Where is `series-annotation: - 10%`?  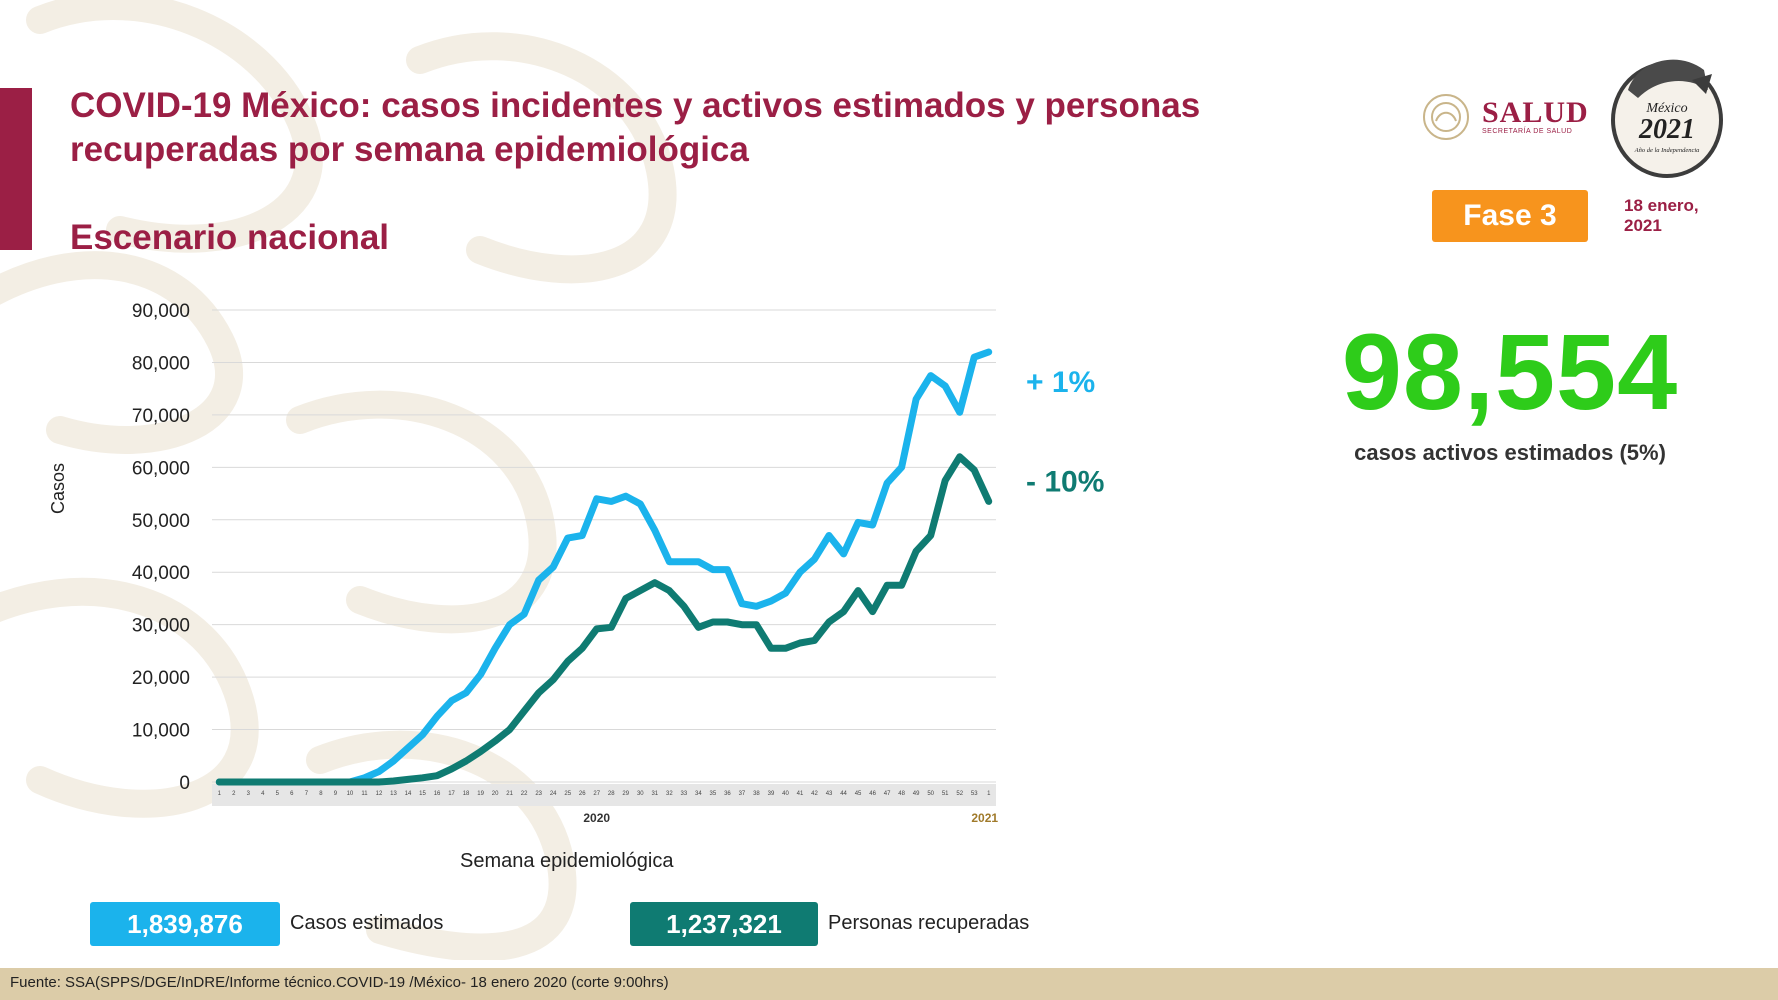 series-annotation: - 10% is located at coordinates (1065, 481).